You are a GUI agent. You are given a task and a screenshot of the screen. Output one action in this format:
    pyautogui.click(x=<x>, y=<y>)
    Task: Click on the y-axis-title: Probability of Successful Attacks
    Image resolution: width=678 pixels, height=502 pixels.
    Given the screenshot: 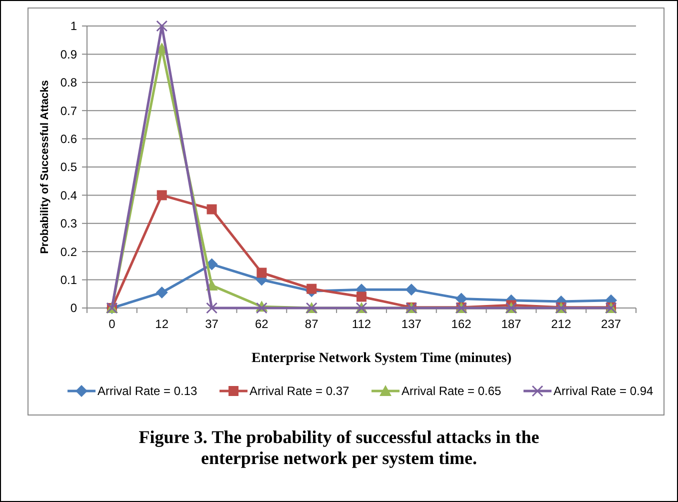 What is the action you would take?
    pyautogui.click(x=45, y=167)
    